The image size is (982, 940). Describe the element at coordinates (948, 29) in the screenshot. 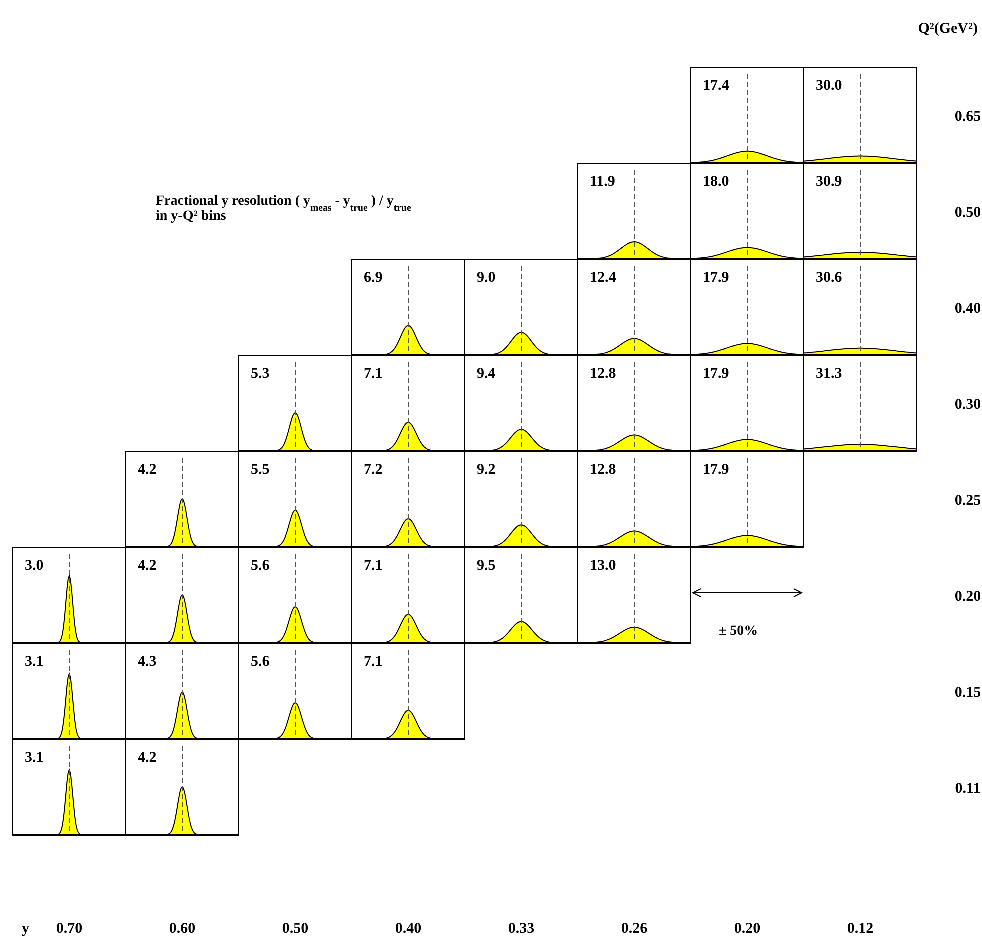

I see `y-axis-title: Q²(GeV²)` at that location.